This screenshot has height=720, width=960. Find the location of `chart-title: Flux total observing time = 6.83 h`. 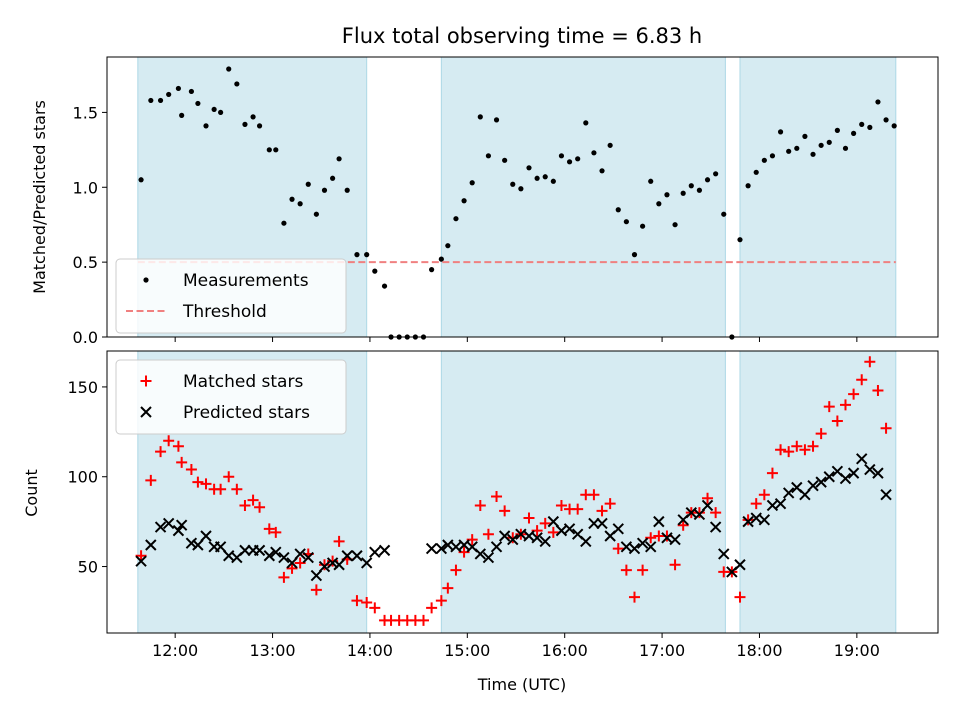

chart-title: Flux total observing time = 6.83 h is located at coordinates (522, 36).